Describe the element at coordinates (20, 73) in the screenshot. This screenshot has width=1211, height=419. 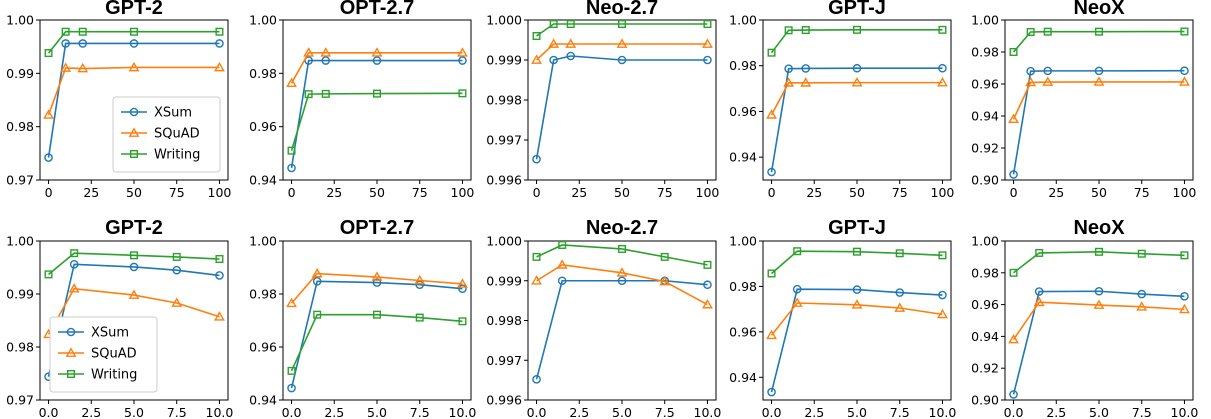
I see `y-tick-label: 0.99` at that location.